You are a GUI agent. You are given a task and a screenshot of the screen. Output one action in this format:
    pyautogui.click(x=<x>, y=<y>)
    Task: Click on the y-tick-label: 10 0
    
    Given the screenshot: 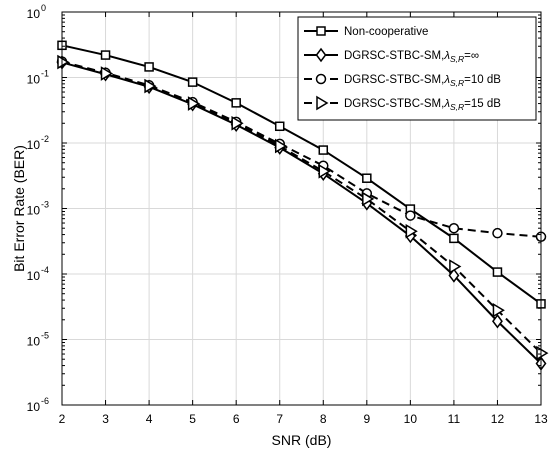 What is the action you would take?
    pyautogui.click(x=36, y=12)
    